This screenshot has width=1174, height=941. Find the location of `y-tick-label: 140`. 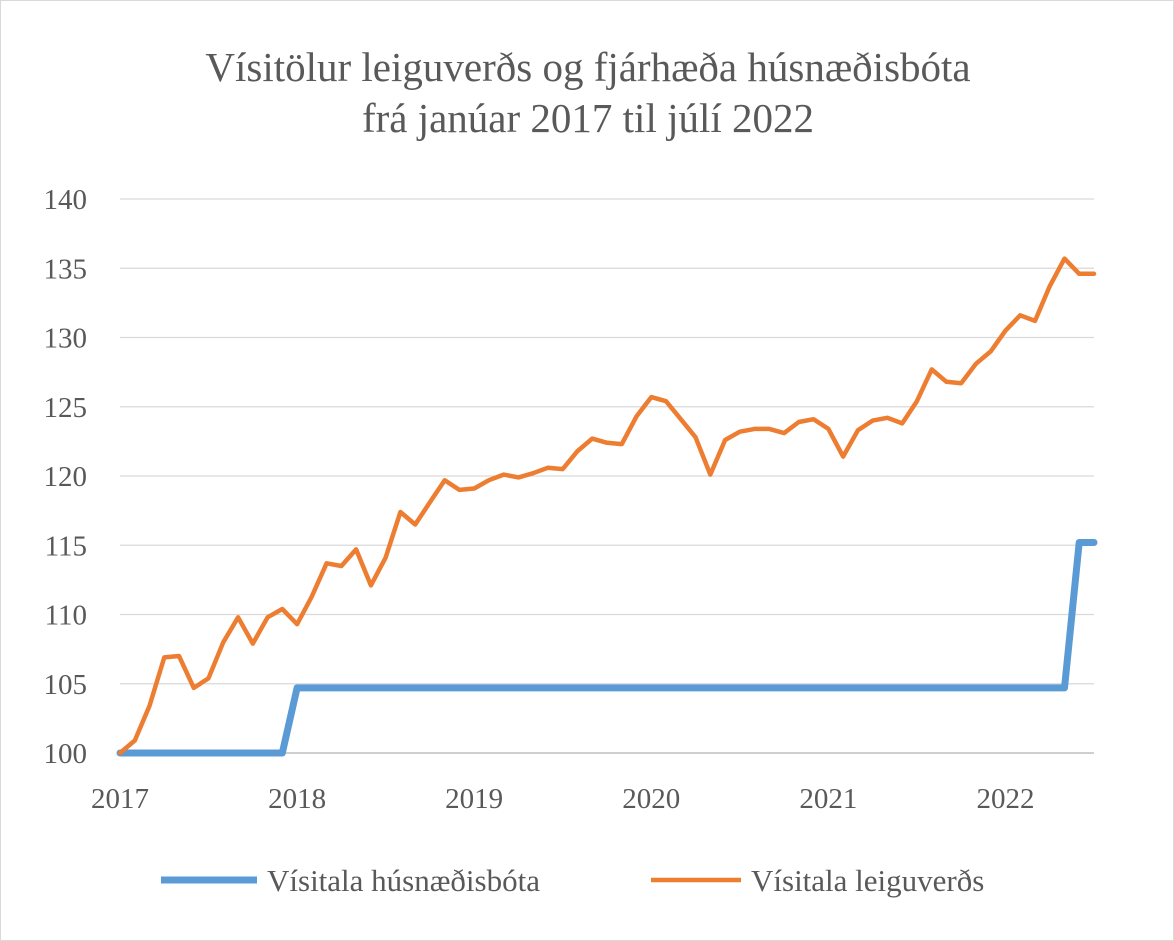

y-tick-label: 140 is located at coordinates (66, 200).